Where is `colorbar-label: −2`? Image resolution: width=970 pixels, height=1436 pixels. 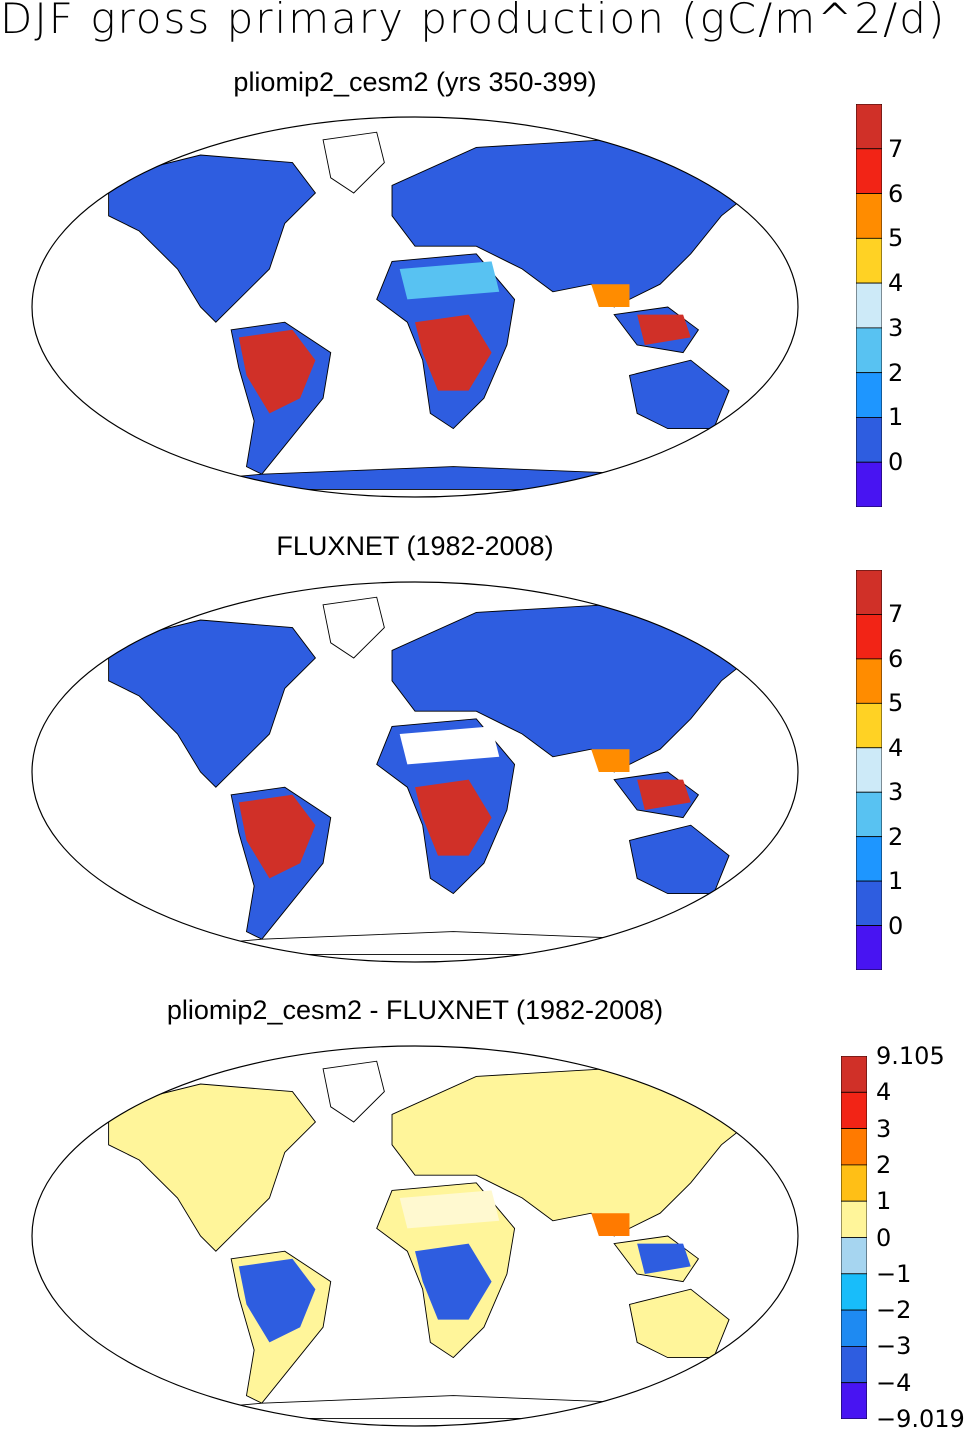
colorbar-label: −2 is located at coordinates (894, 1310).